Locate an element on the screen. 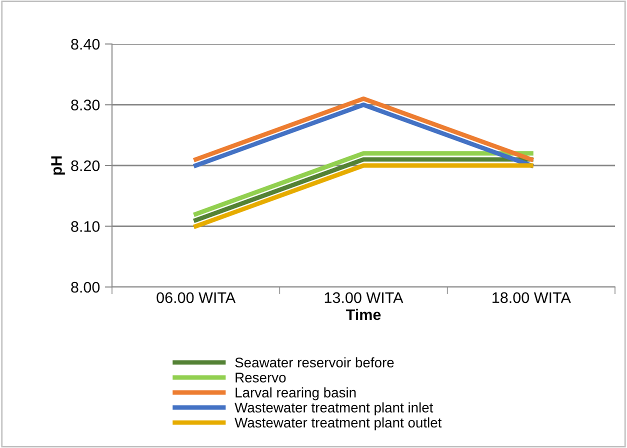 The image size is (627, 448). legend-label: Wastewater treatment plant inlet is located at coordinates (334, 409).